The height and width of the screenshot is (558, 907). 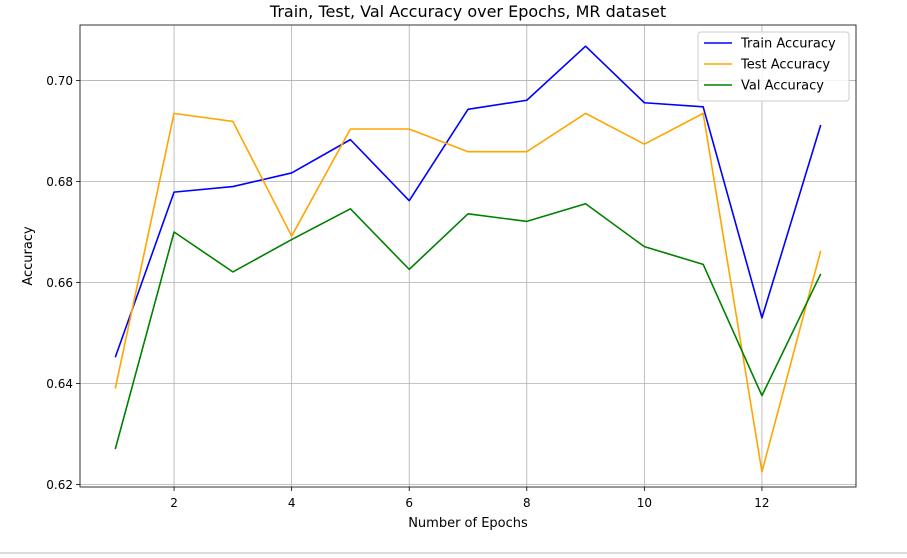 What do you see at coordinates (782, 86) in the screenshot?
I see `legend-label: Val Accuracy` at bounding box center [782, 86].